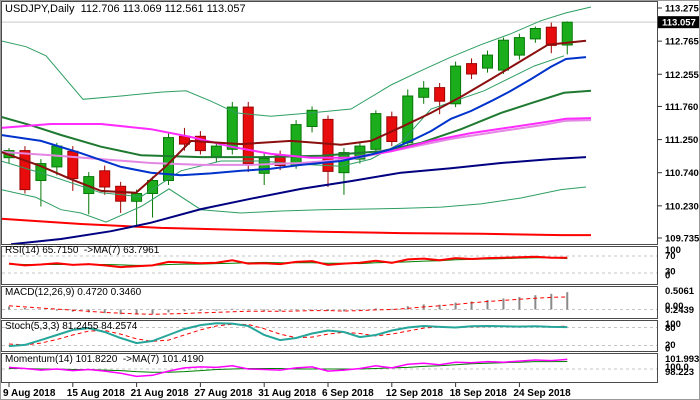  Describe the element at coordinates (348, 393) in the screenshot. I see `x-axis-label: 6 Sep 2018` at that location.